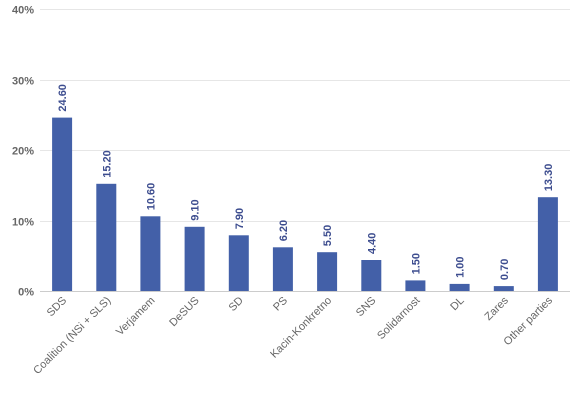 The image size is (578, 404). I want to click on data-label: 7.90, so click(240, 218).